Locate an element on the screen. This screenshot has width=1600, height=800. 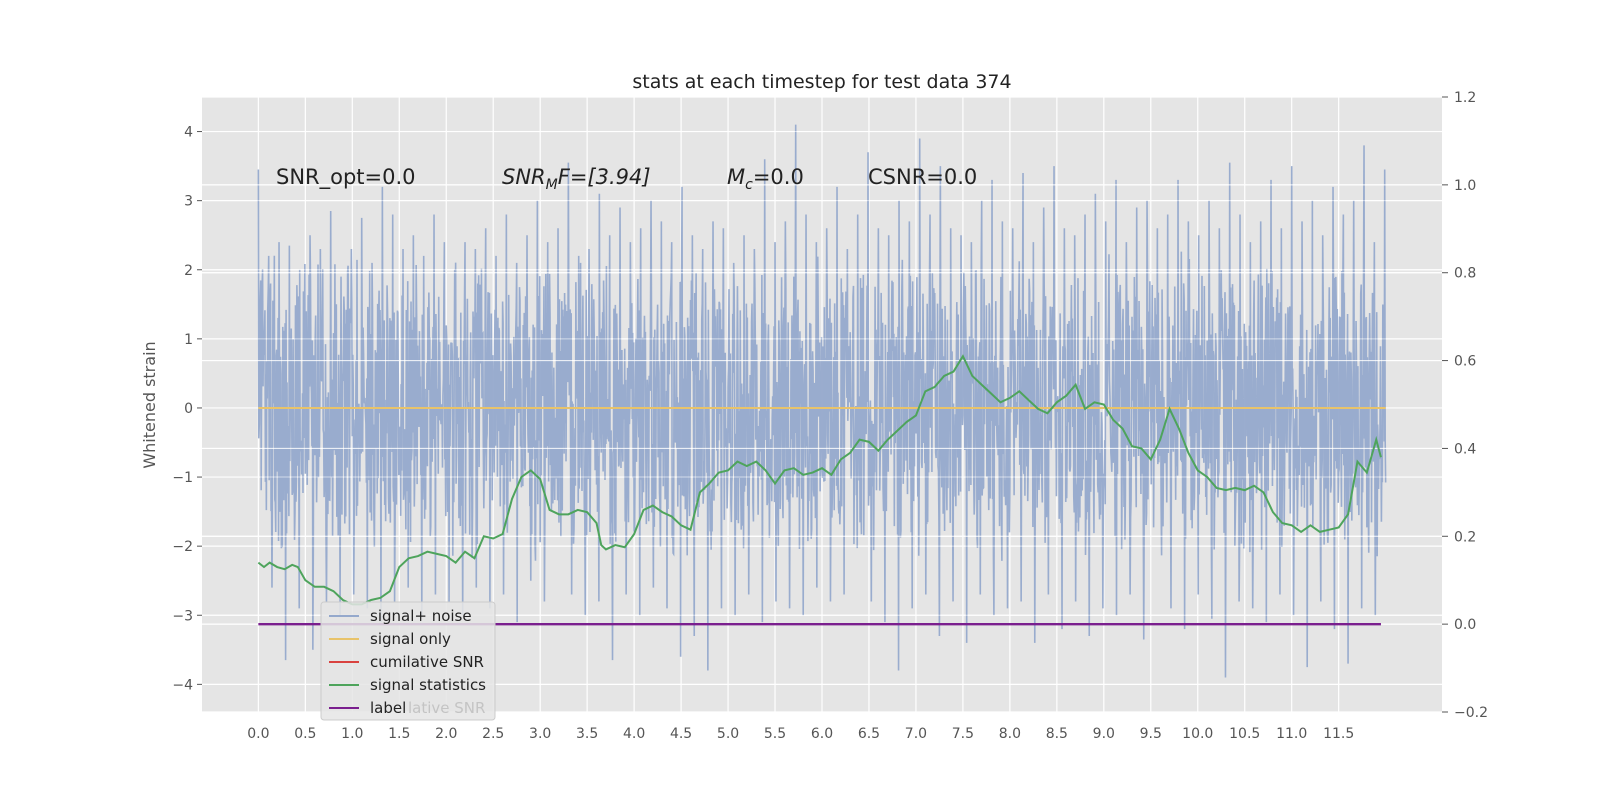
x-tick-label: 2.0 is located at coordinates (446, 734).